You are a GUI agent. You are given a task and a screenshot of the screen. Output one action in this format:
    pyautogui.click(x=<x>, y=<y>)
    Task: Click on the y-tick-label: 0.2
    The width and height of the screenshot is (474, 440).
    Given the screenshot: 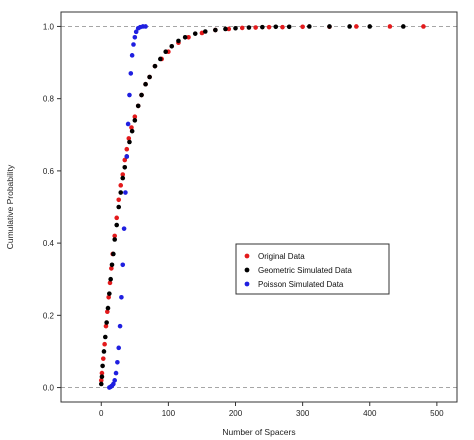 What is the action you would take?
    pyautogui.click(x=49, y=315)
    